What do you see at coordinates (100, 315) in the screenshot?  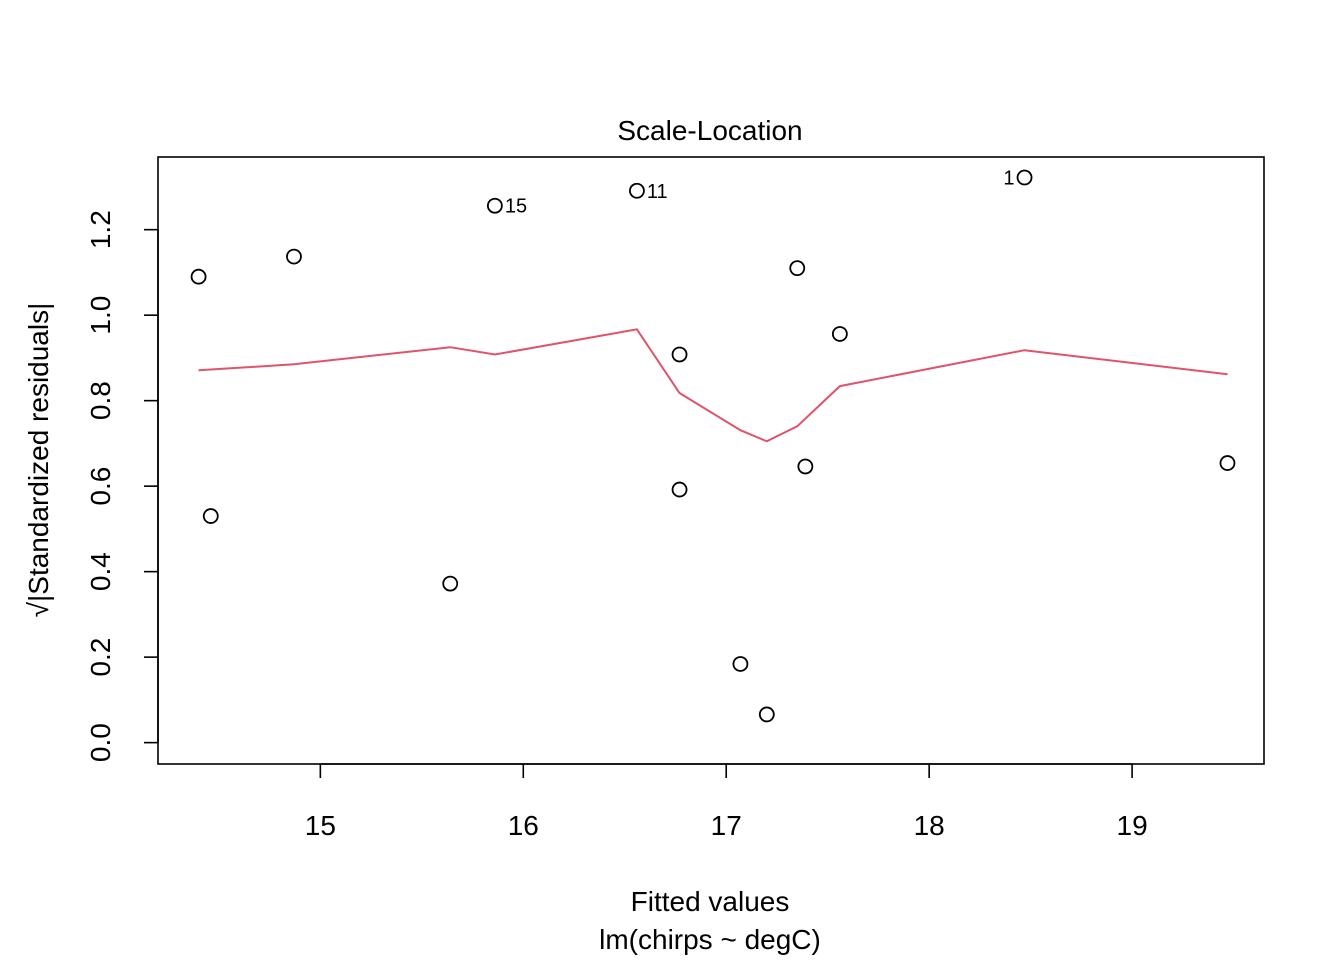 I see `y-tick-label: 1.0` at bounding box center [100, 315].